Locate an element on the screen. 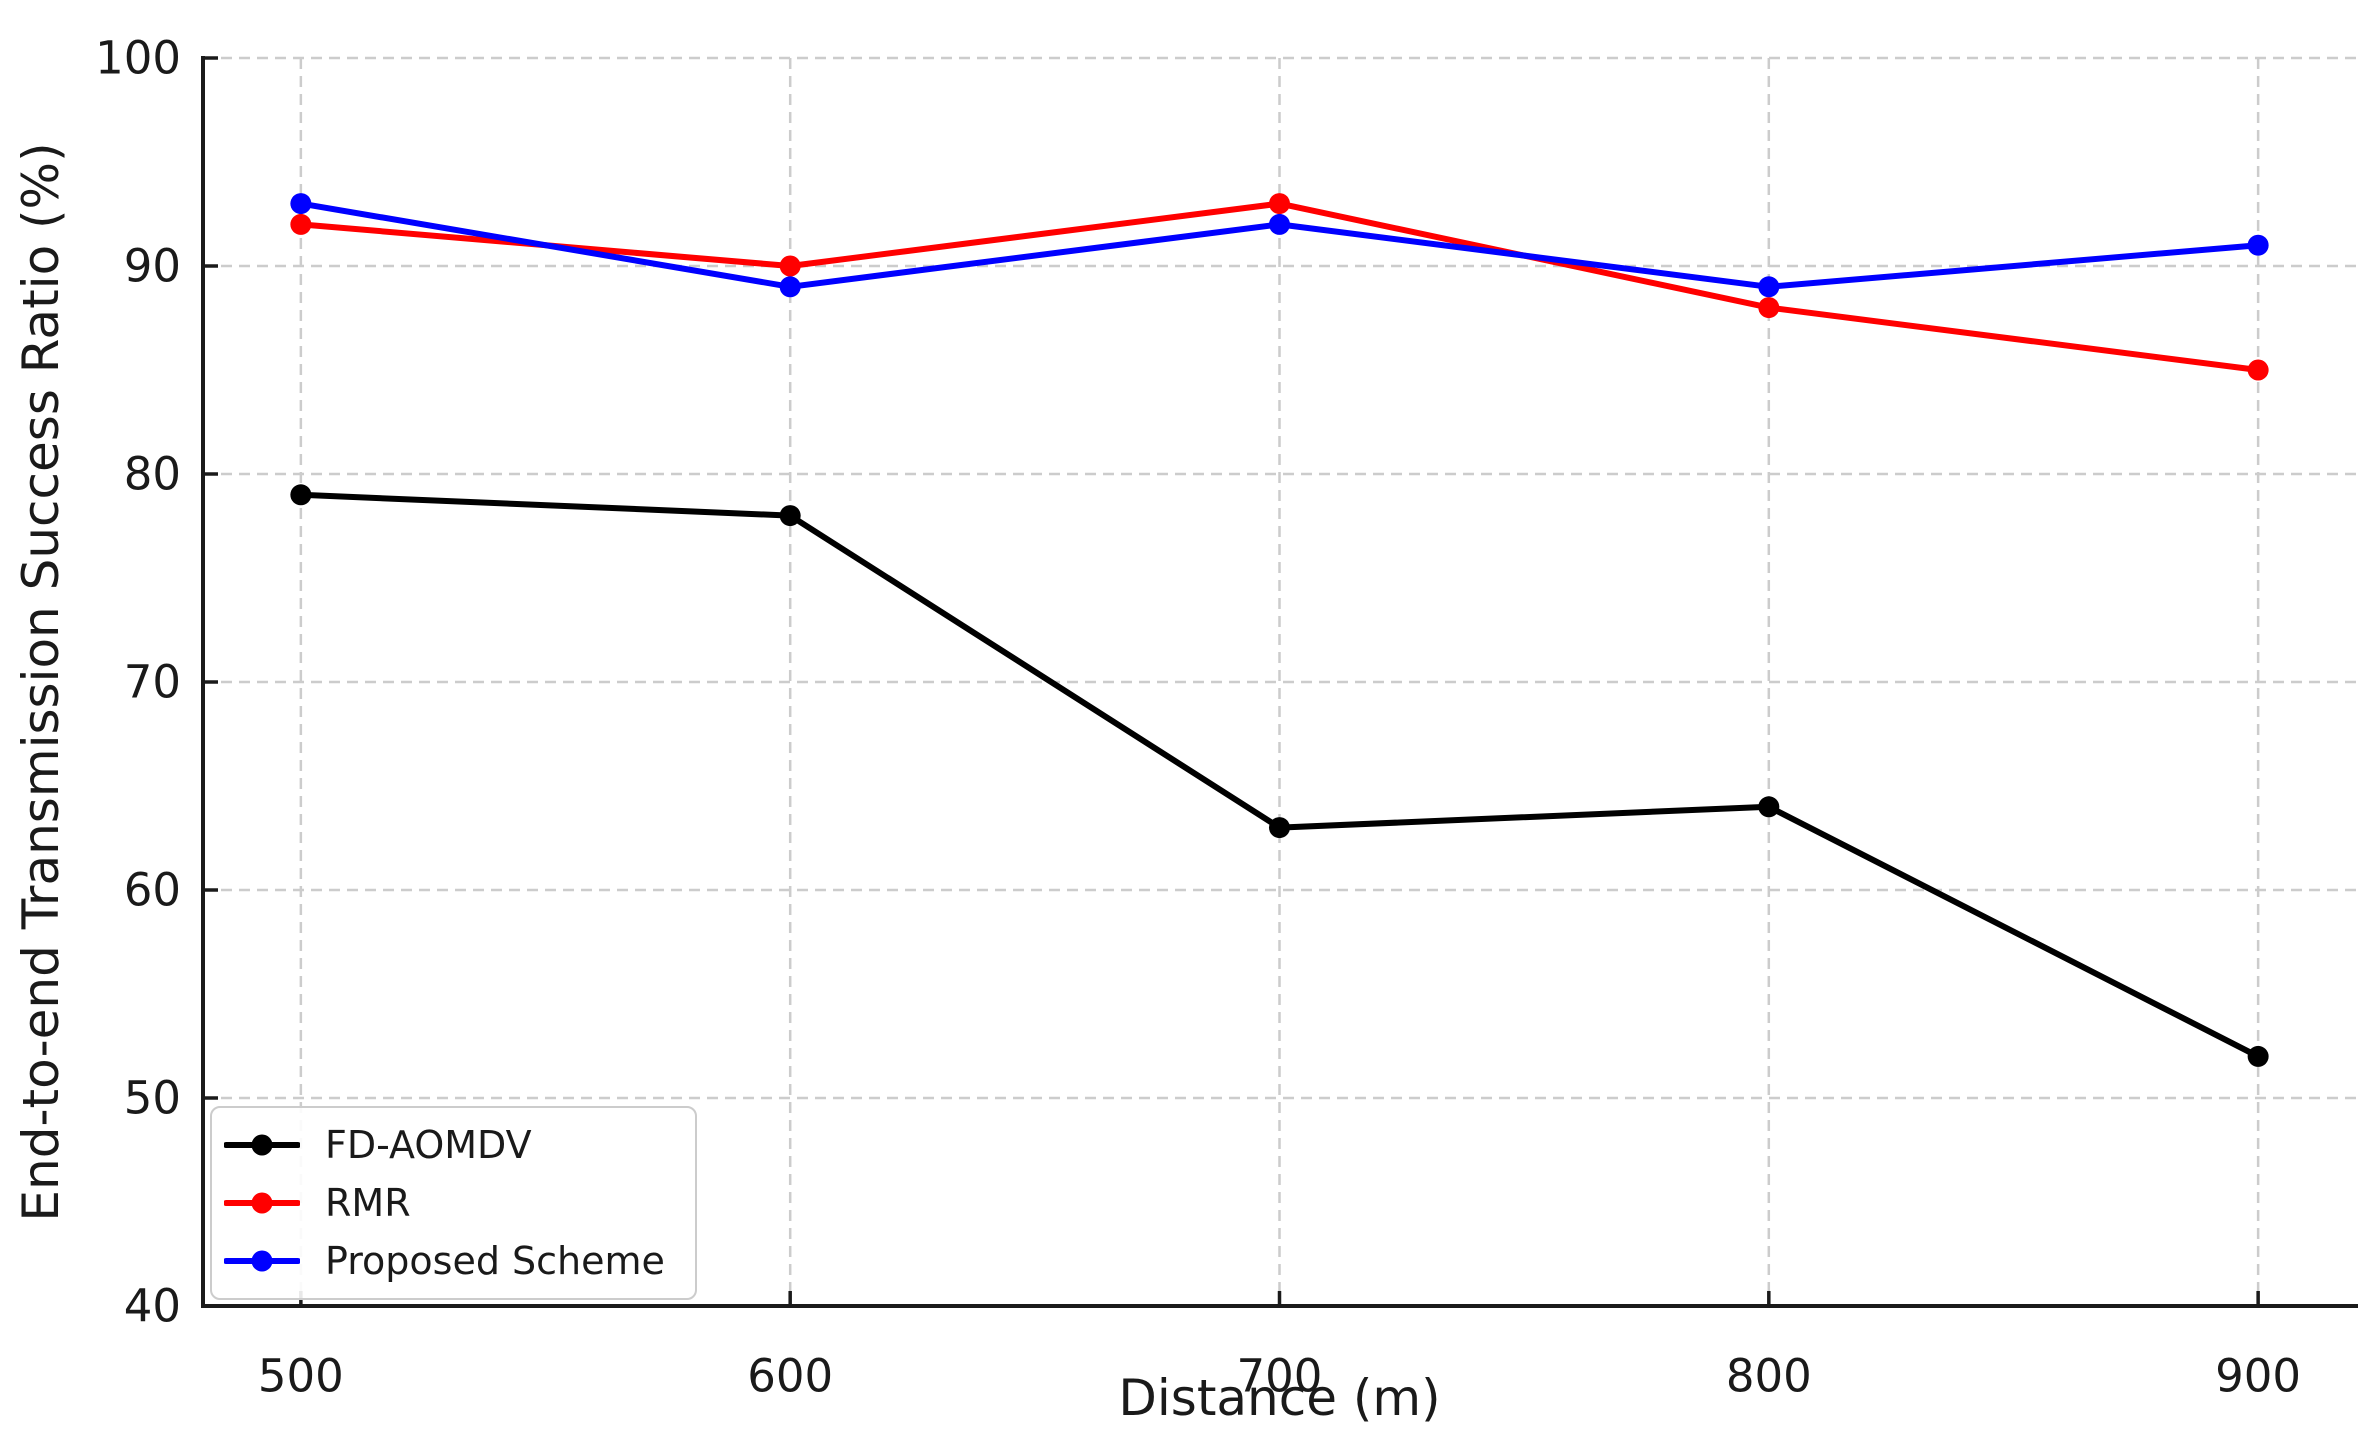 This screenshot has height=1444, width=2376. legend-item-proposed-scheme: Proposed Scheme is located at coordinates (444, 1261).